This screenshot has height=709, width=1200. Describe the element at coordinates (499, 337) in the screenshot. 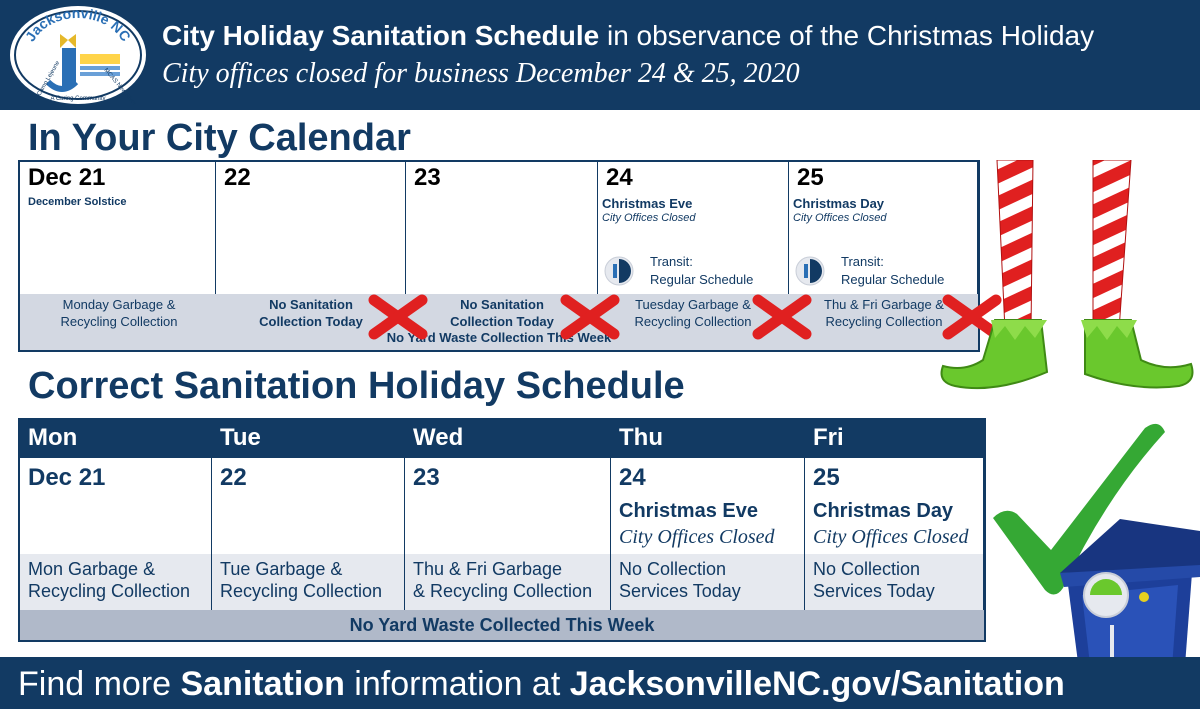

I see `no-yard-waste-note: No Yard Waste Collection This Week` at that location.